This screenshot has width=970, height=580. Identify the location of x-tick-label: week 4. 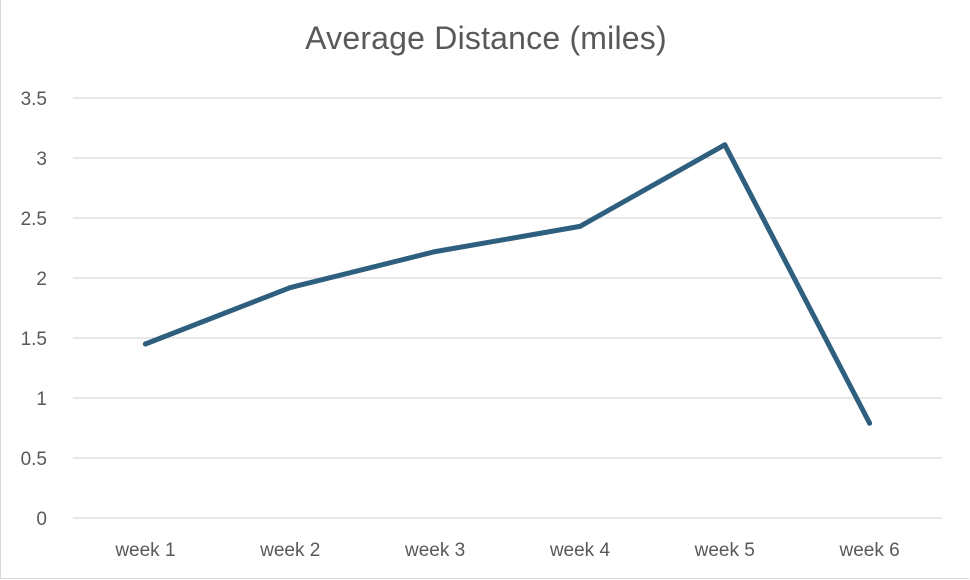
(580, 550).